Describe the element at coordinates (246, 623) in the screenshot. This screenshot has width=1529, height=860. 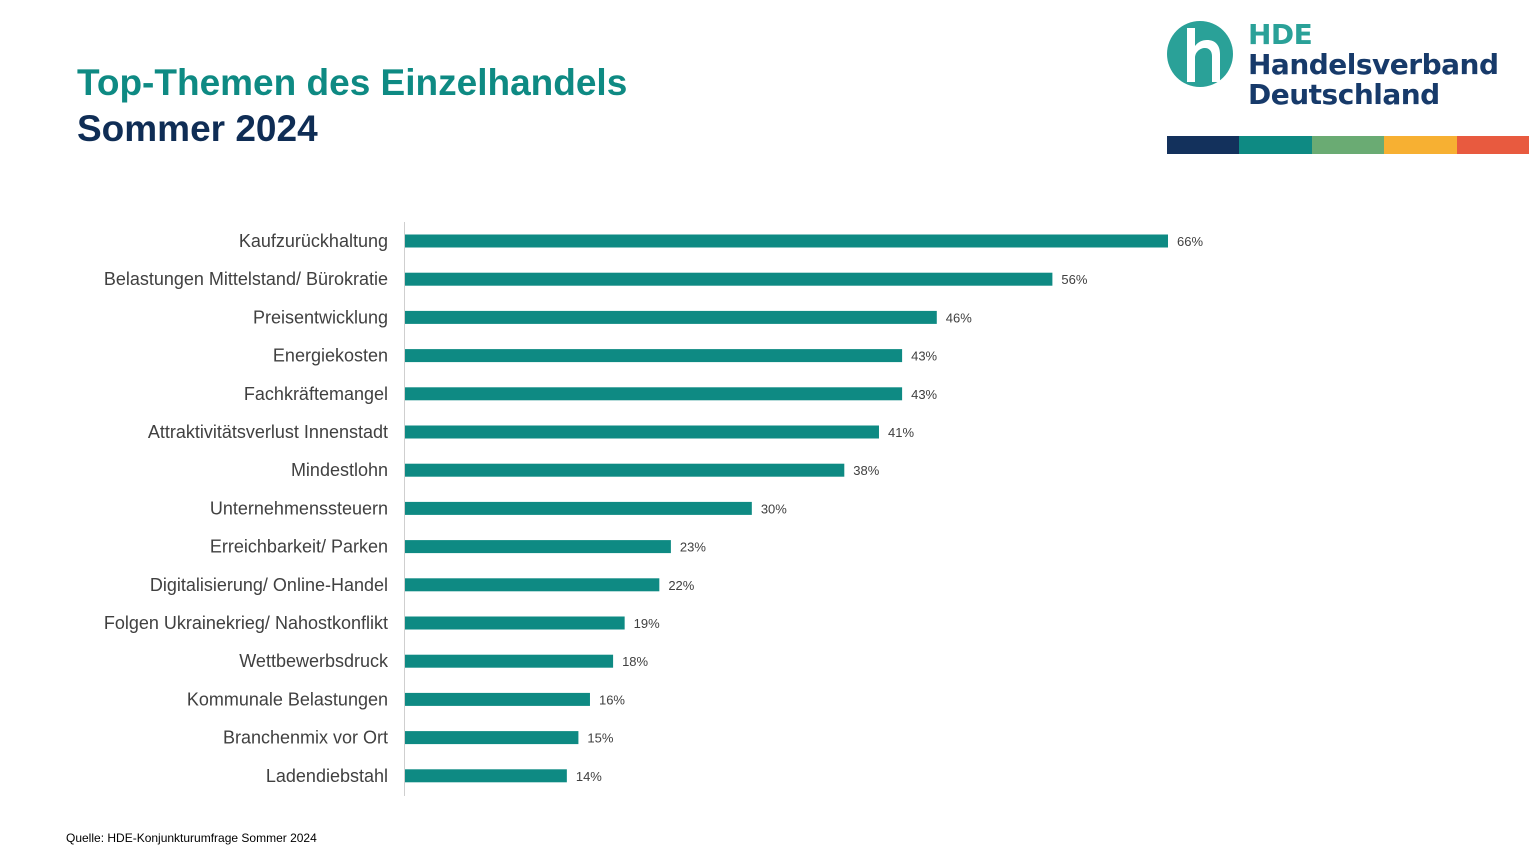
I see `category-label: Folgen Ukrainekrieg/ Nahostkonflikt` at that location.